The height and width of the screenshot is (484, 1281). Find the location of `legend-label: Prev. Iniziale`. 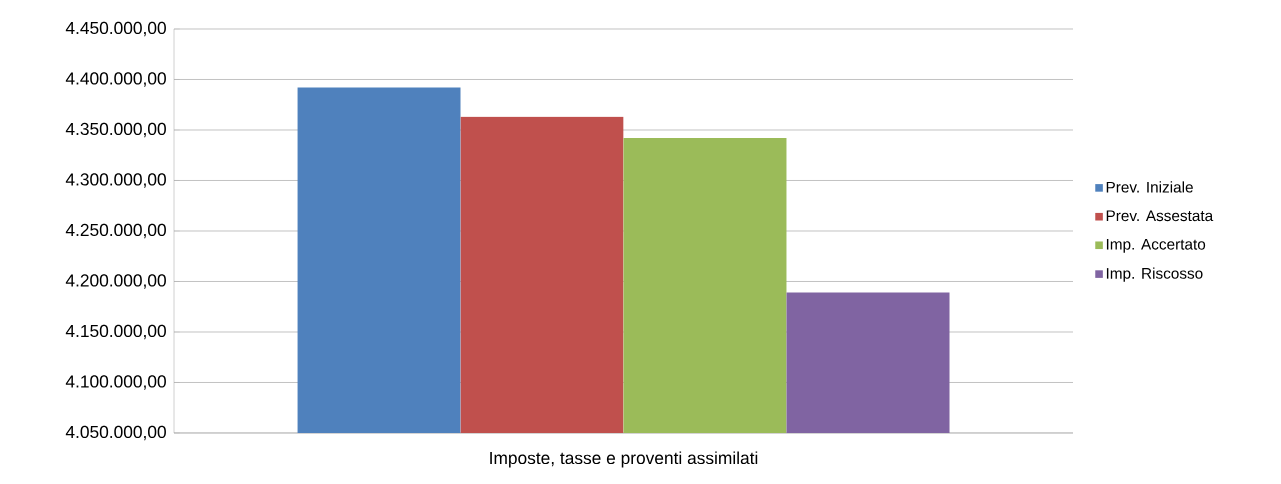

legend-label: Prev. Iniziale is located at coordinates (1149, 187).